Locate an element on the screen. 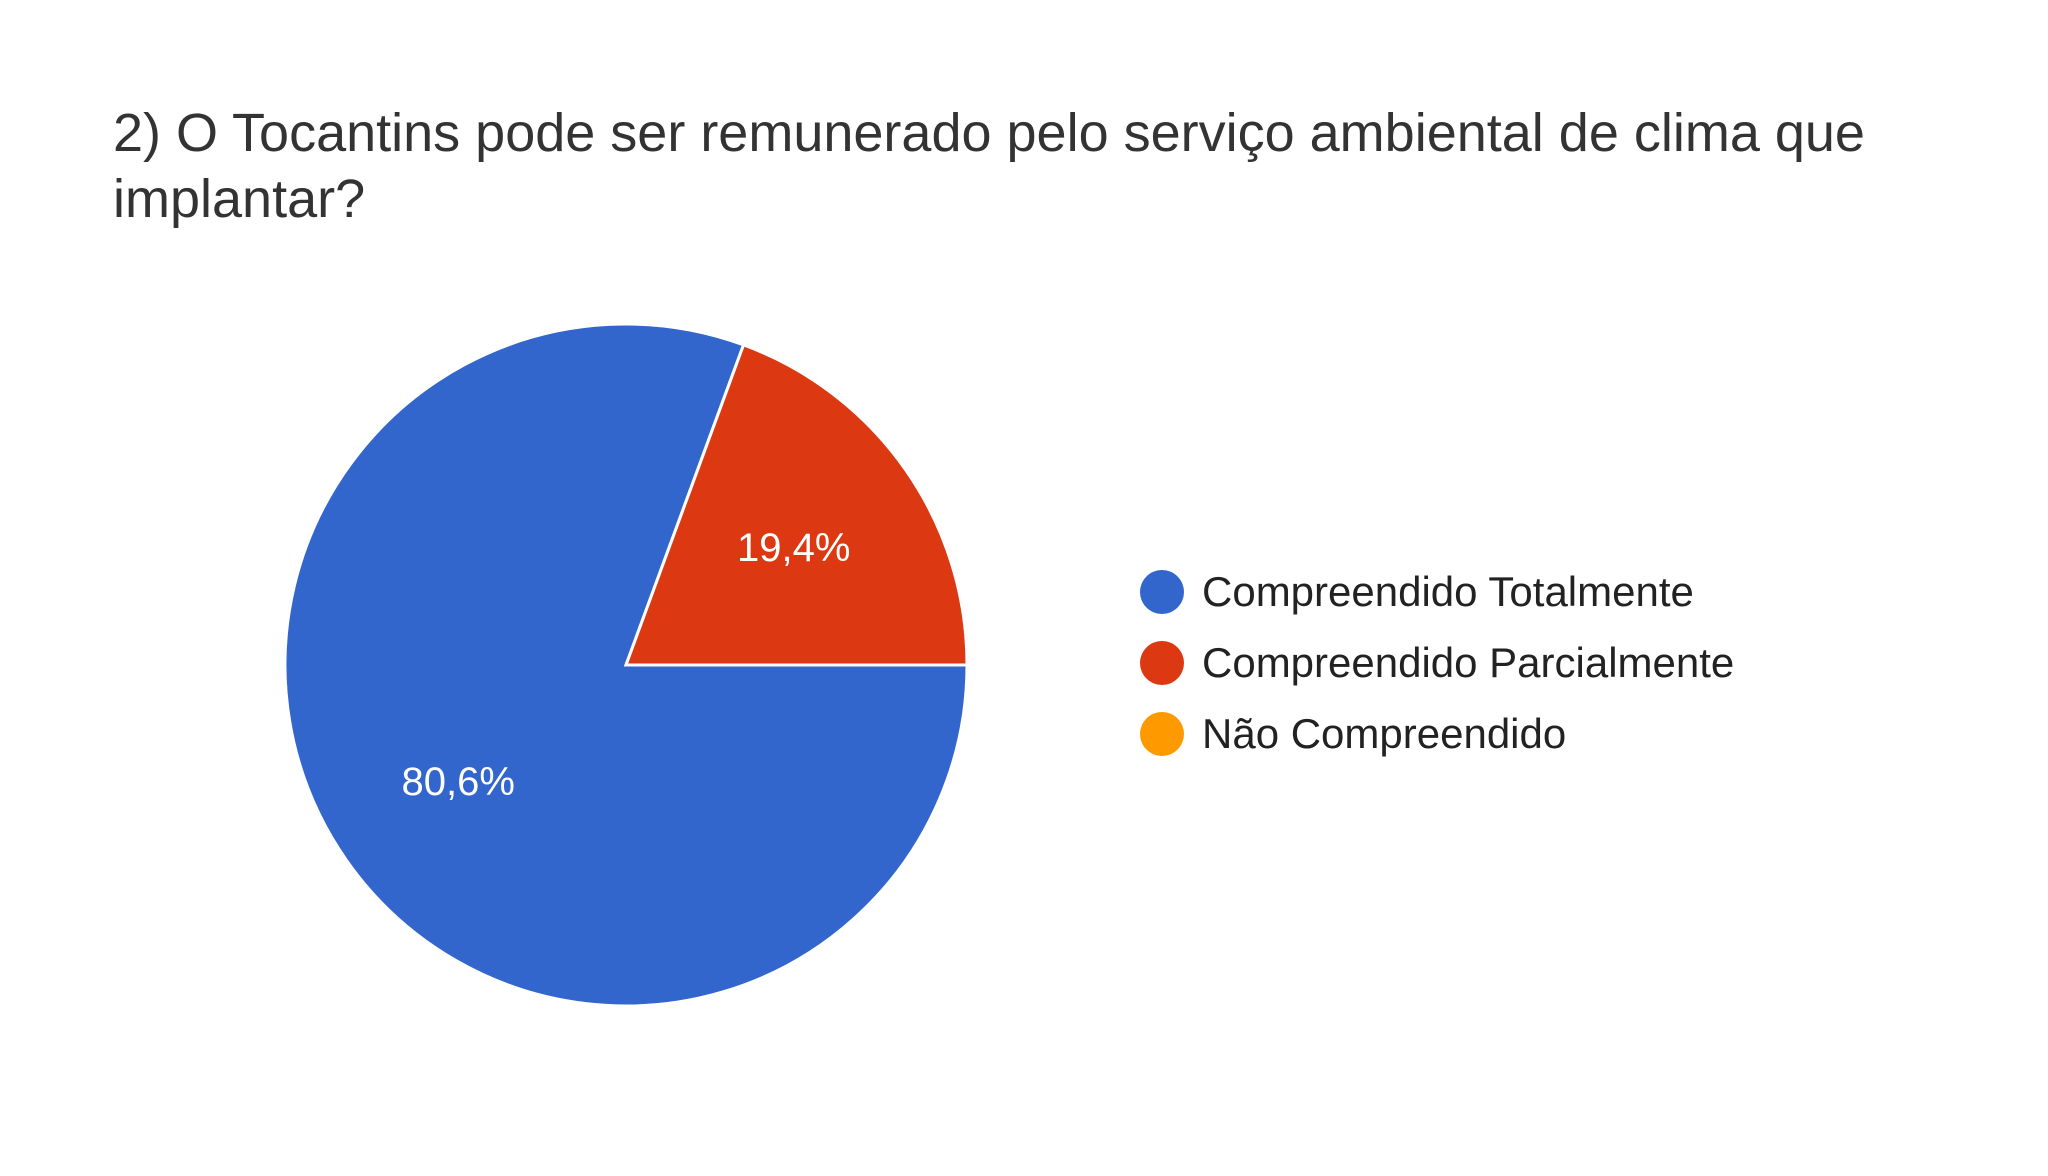 This screenshot has height=1176, width=2048. slice-label: 80,6% is located at coordinates (458, 782).